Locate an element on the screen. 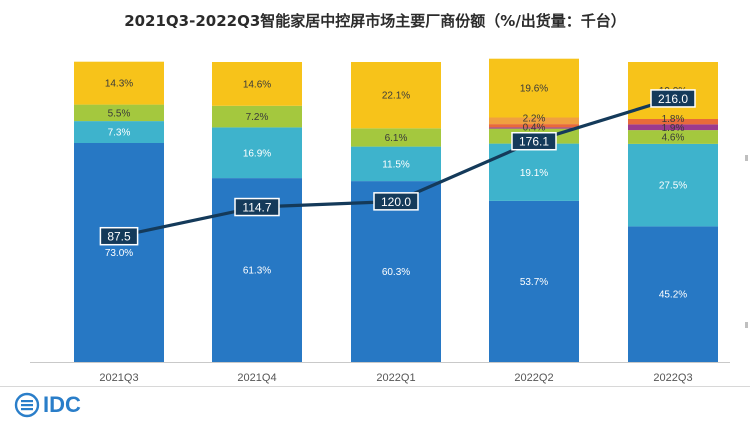 This screenshot has width=750, height=423. footer-divider is located at coordinates (375, 386).